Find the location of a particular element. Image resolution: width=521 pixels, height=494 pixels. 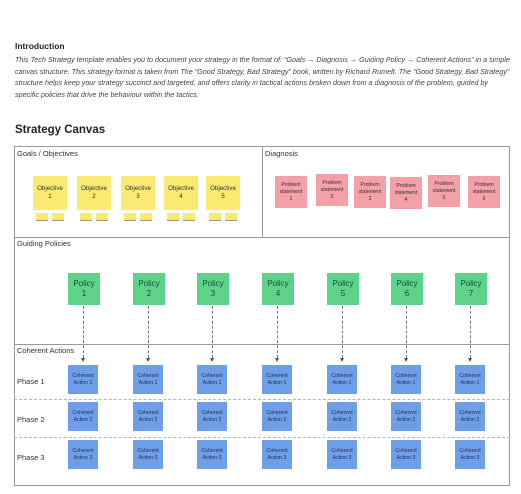

policy-sticky: Policy 5 is located at coordinates (343, 289).